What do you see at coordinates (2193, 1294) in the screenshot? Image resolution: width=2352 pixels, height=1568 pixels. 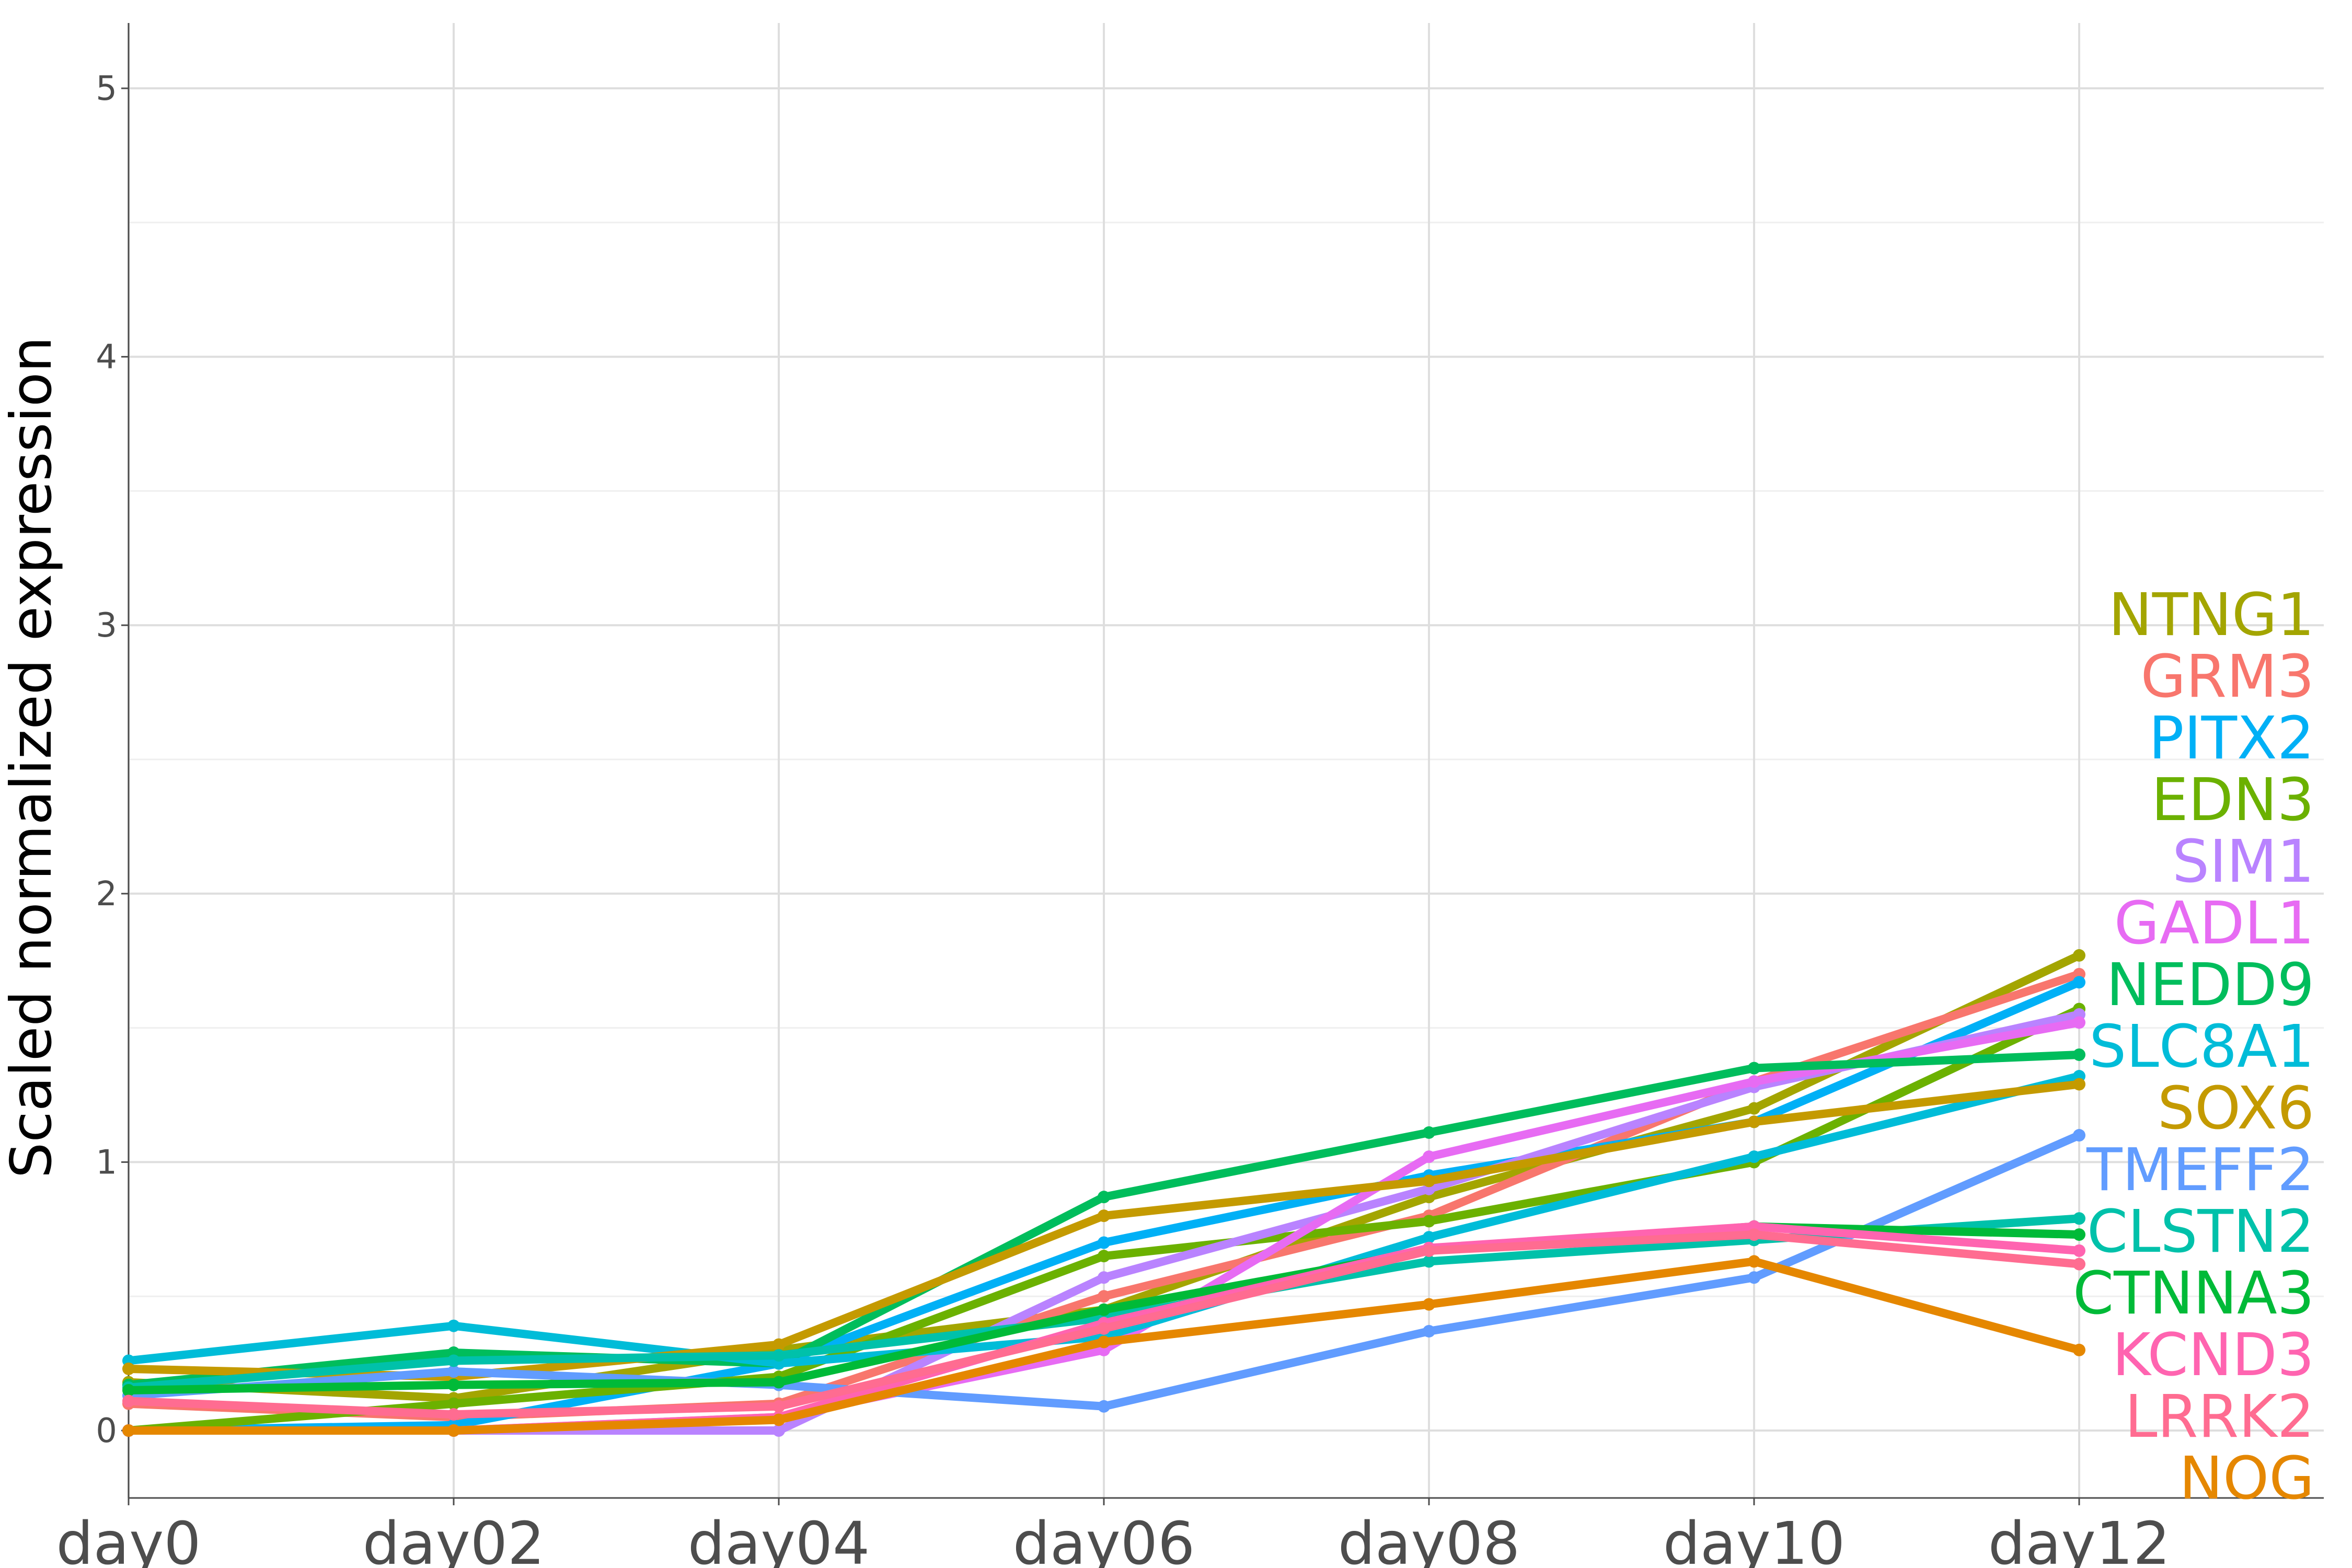 I see `series-label: CTNNA3` at bounding box center [2193, 1294].